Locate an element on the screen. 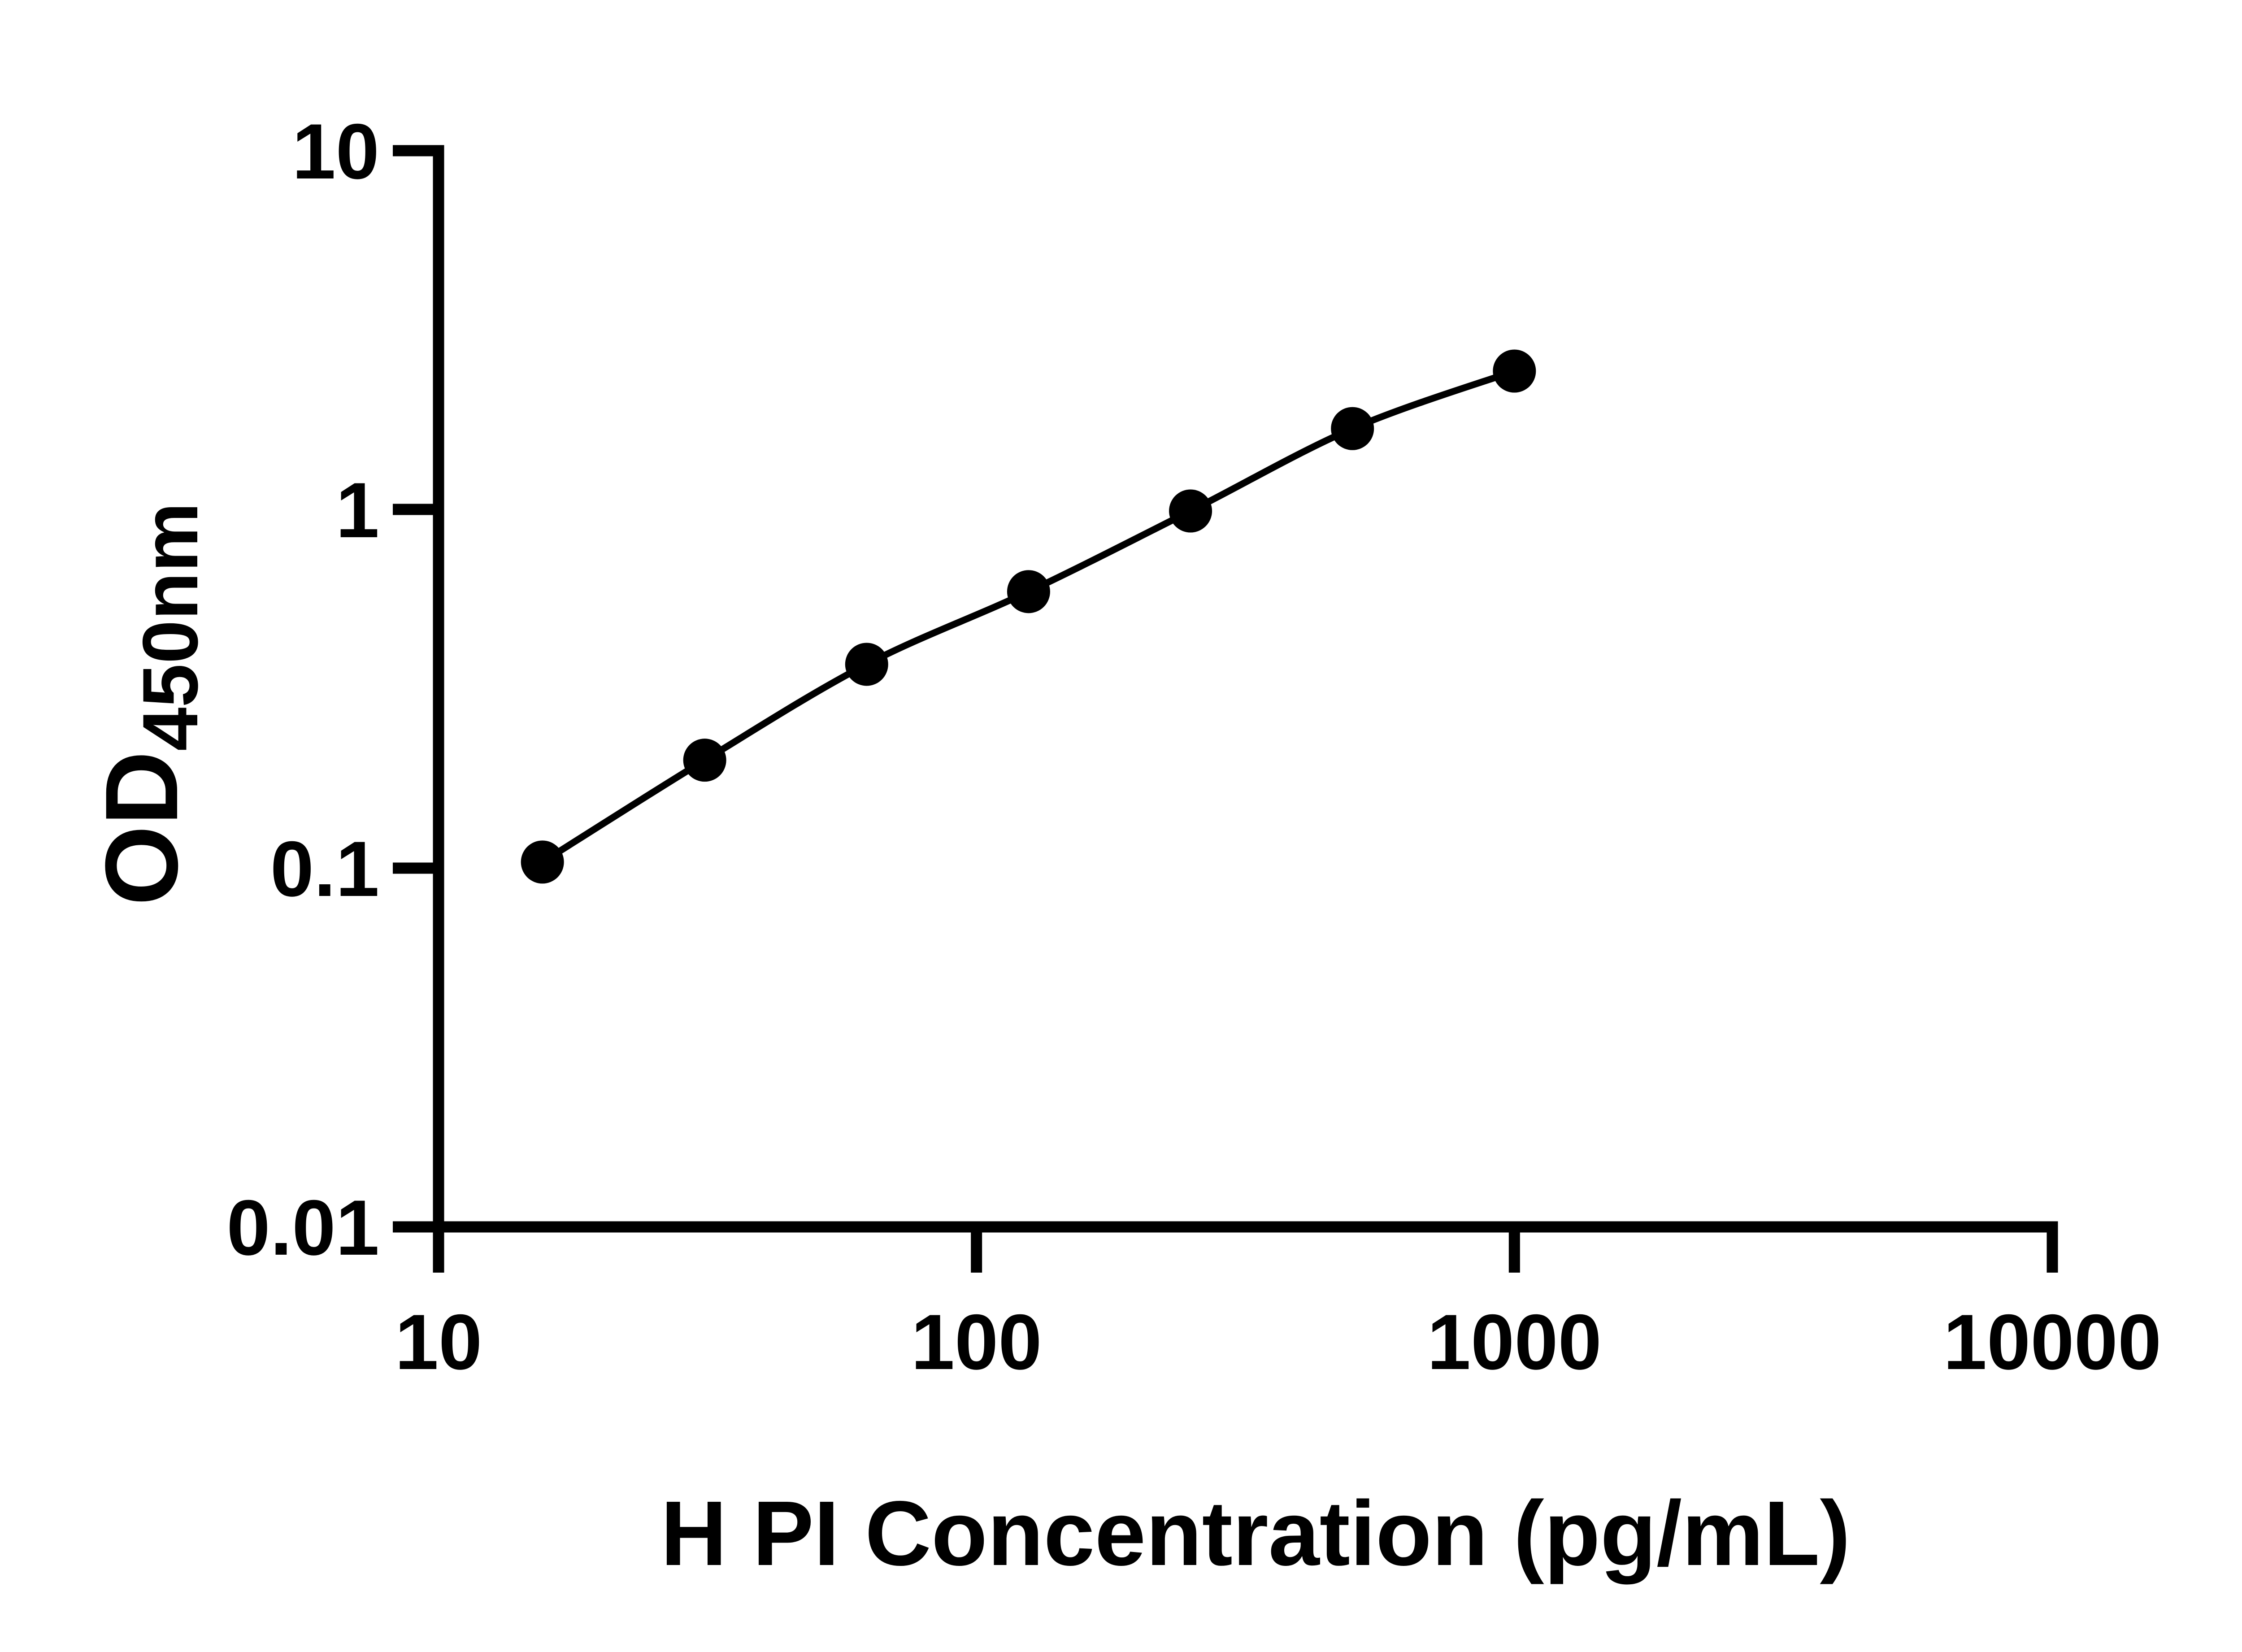 This screenshot has height=1652, width=2242. y-axis-title: OD450nm is located at coordinates (149, 703).